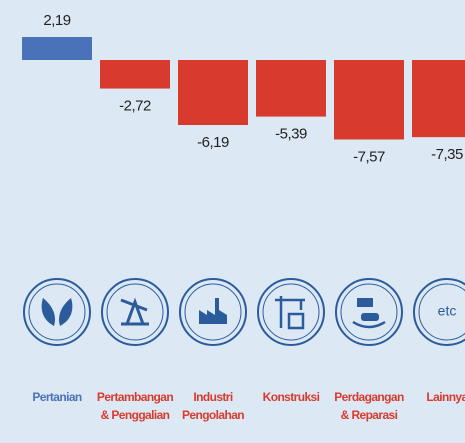  Describe the element at coordinates (213, 406) in the screenshot. I see `category-label: Industri Pengolahan` at that location.